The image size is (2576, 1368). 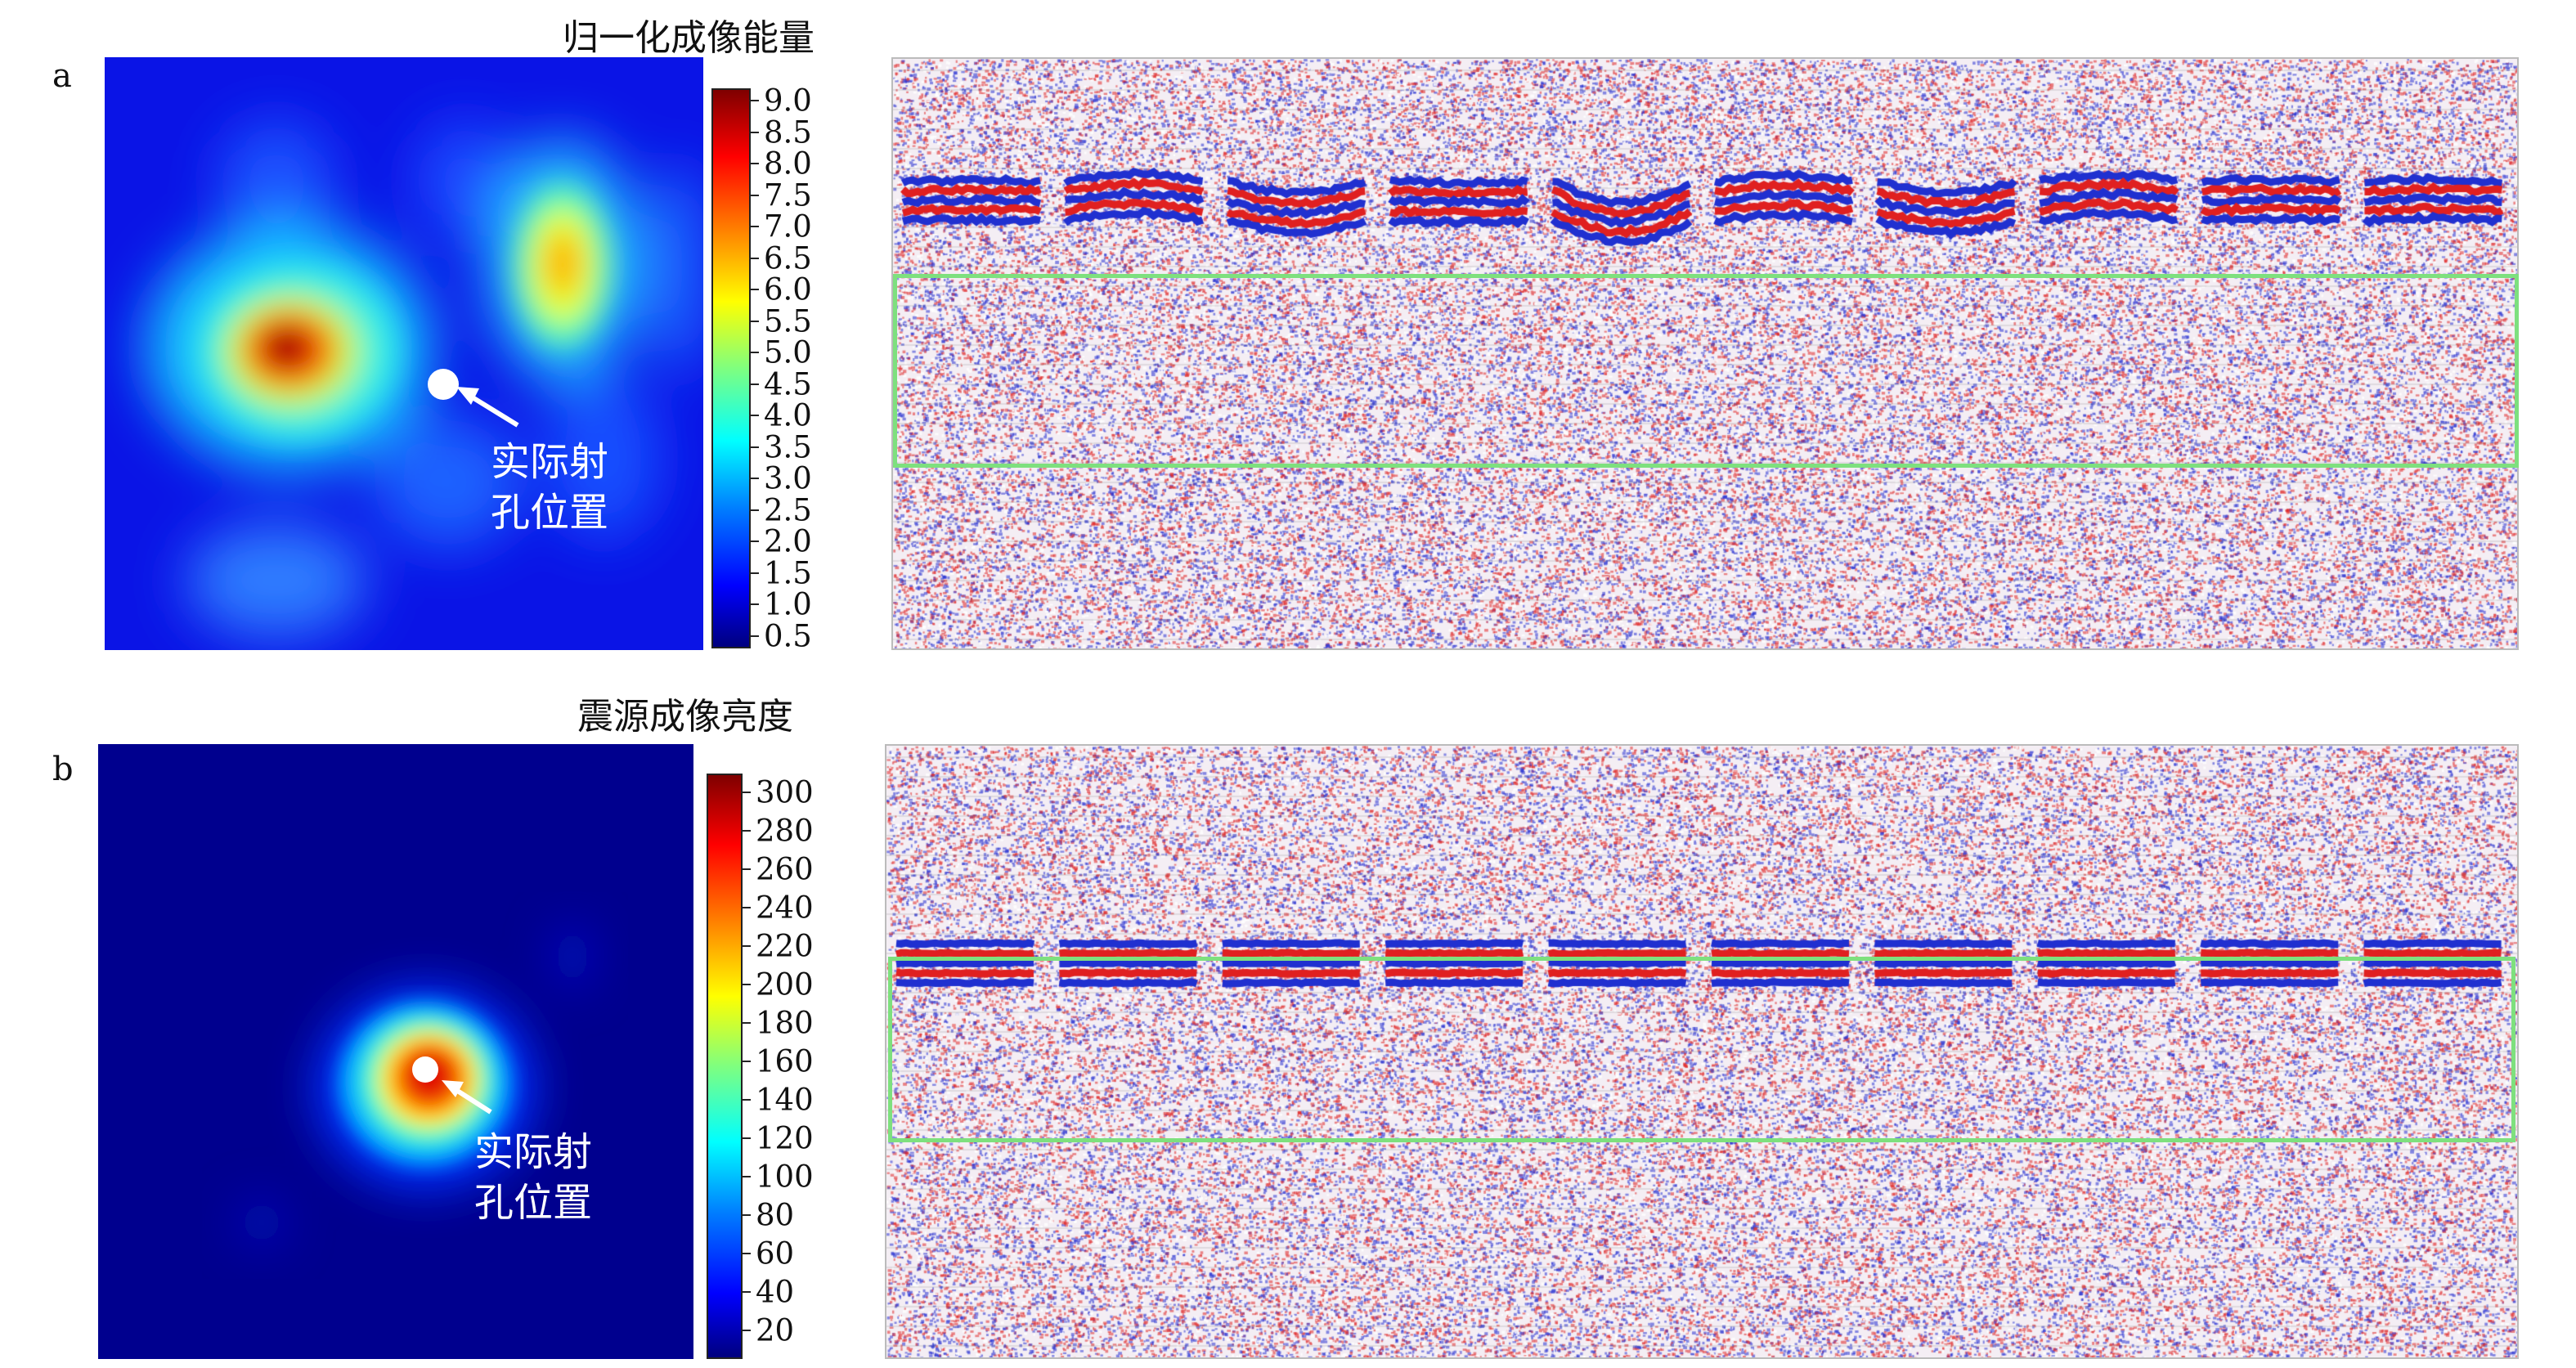 What do you see at coordinates (788, 573) in the screenshot?
I see `colorbar-tick-label: 1.5` at bounding box center [788, 573].